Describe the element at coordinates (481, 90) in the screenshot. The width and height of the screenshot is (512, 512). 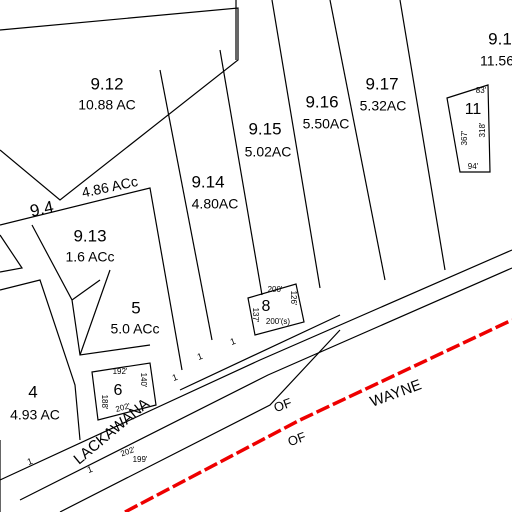
I see `dimension: 83'` at that location.